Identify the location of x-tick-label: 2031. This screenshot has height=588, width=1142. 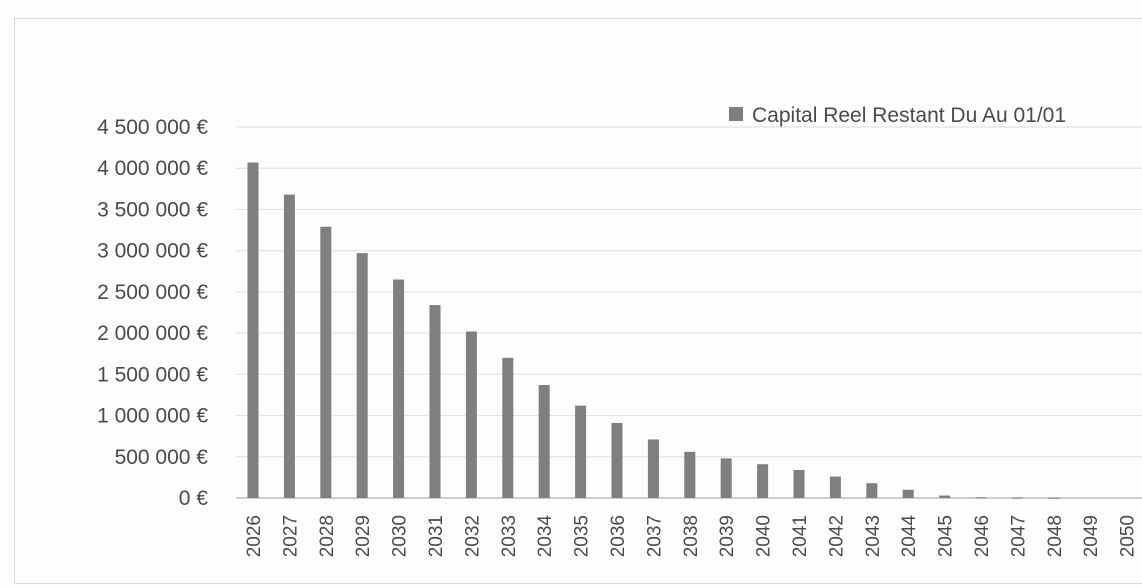
(436, 536).